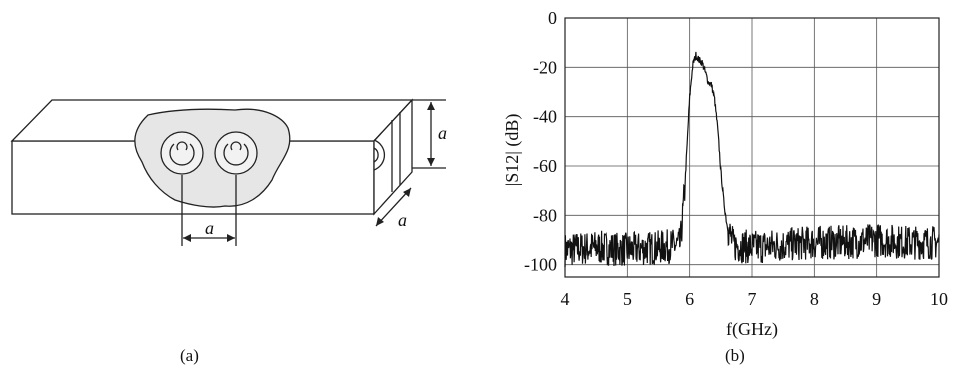 This screenshot has height=377, width=954. I want to click on x-tick-label: 7, so click(752, 299).